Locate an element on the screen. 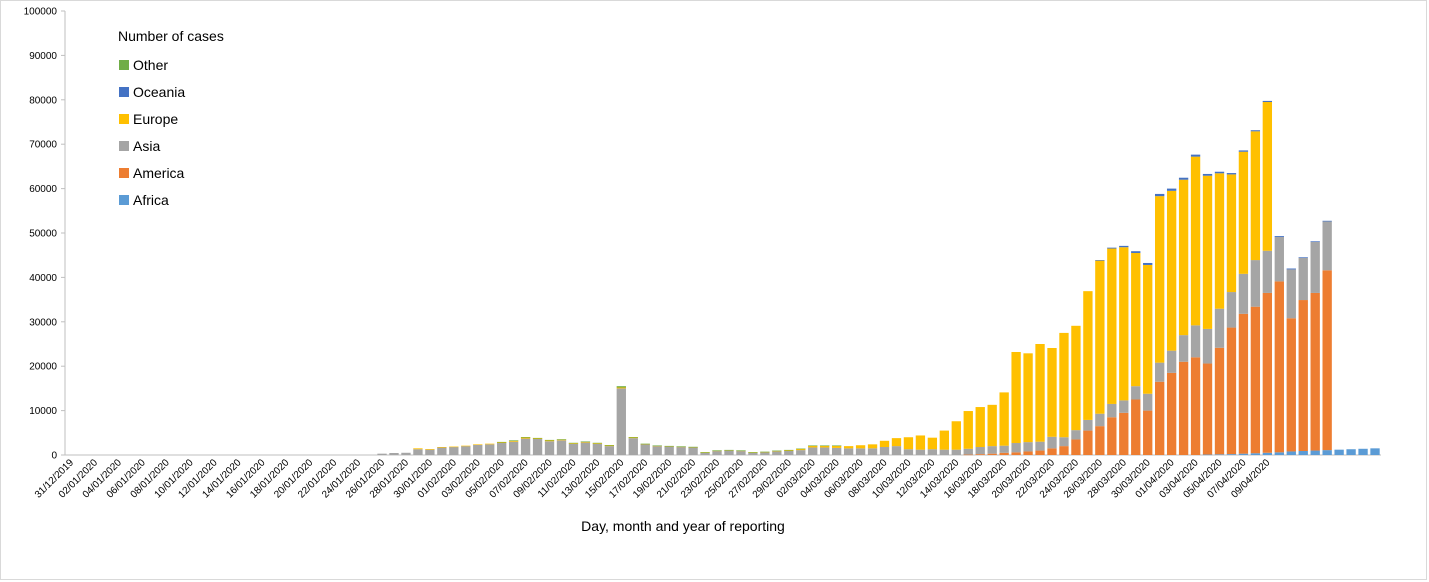  y-tick-label: 80000 is located at coordinates (43, 100).